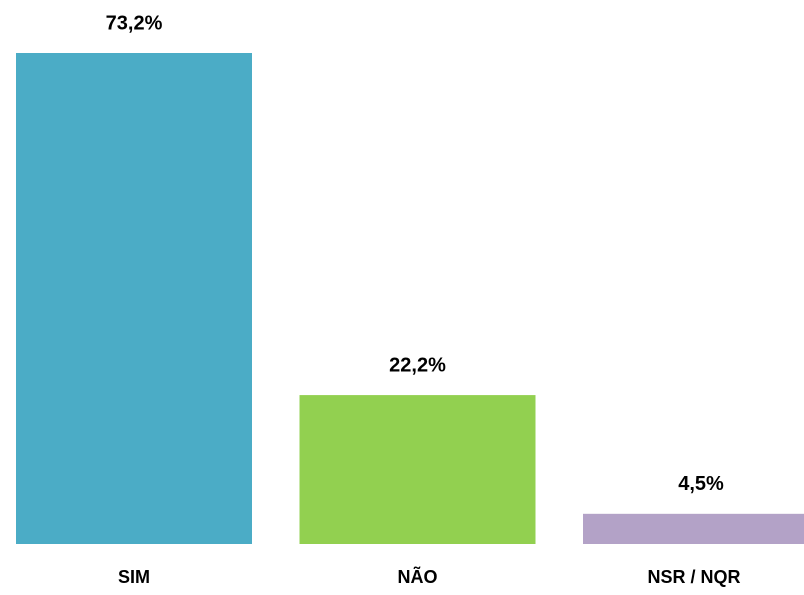  I want to click on x-tick-label: NÃO, so click(418, 576).